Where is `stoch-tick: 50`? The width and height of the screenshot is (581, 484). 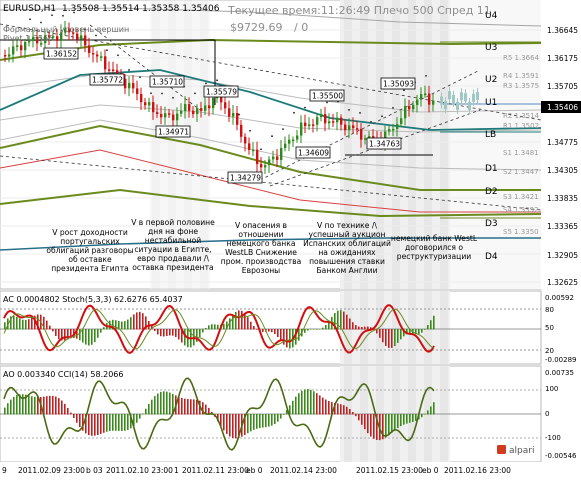
stoch-tick: 50 is located at coordinates (549, 328).